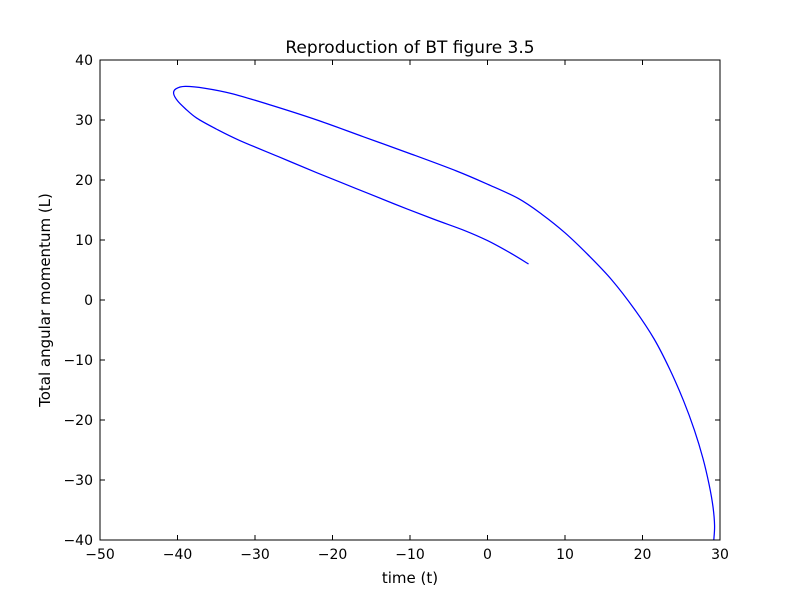  I want to click on x-tick-label: −40, so click(178, 555).